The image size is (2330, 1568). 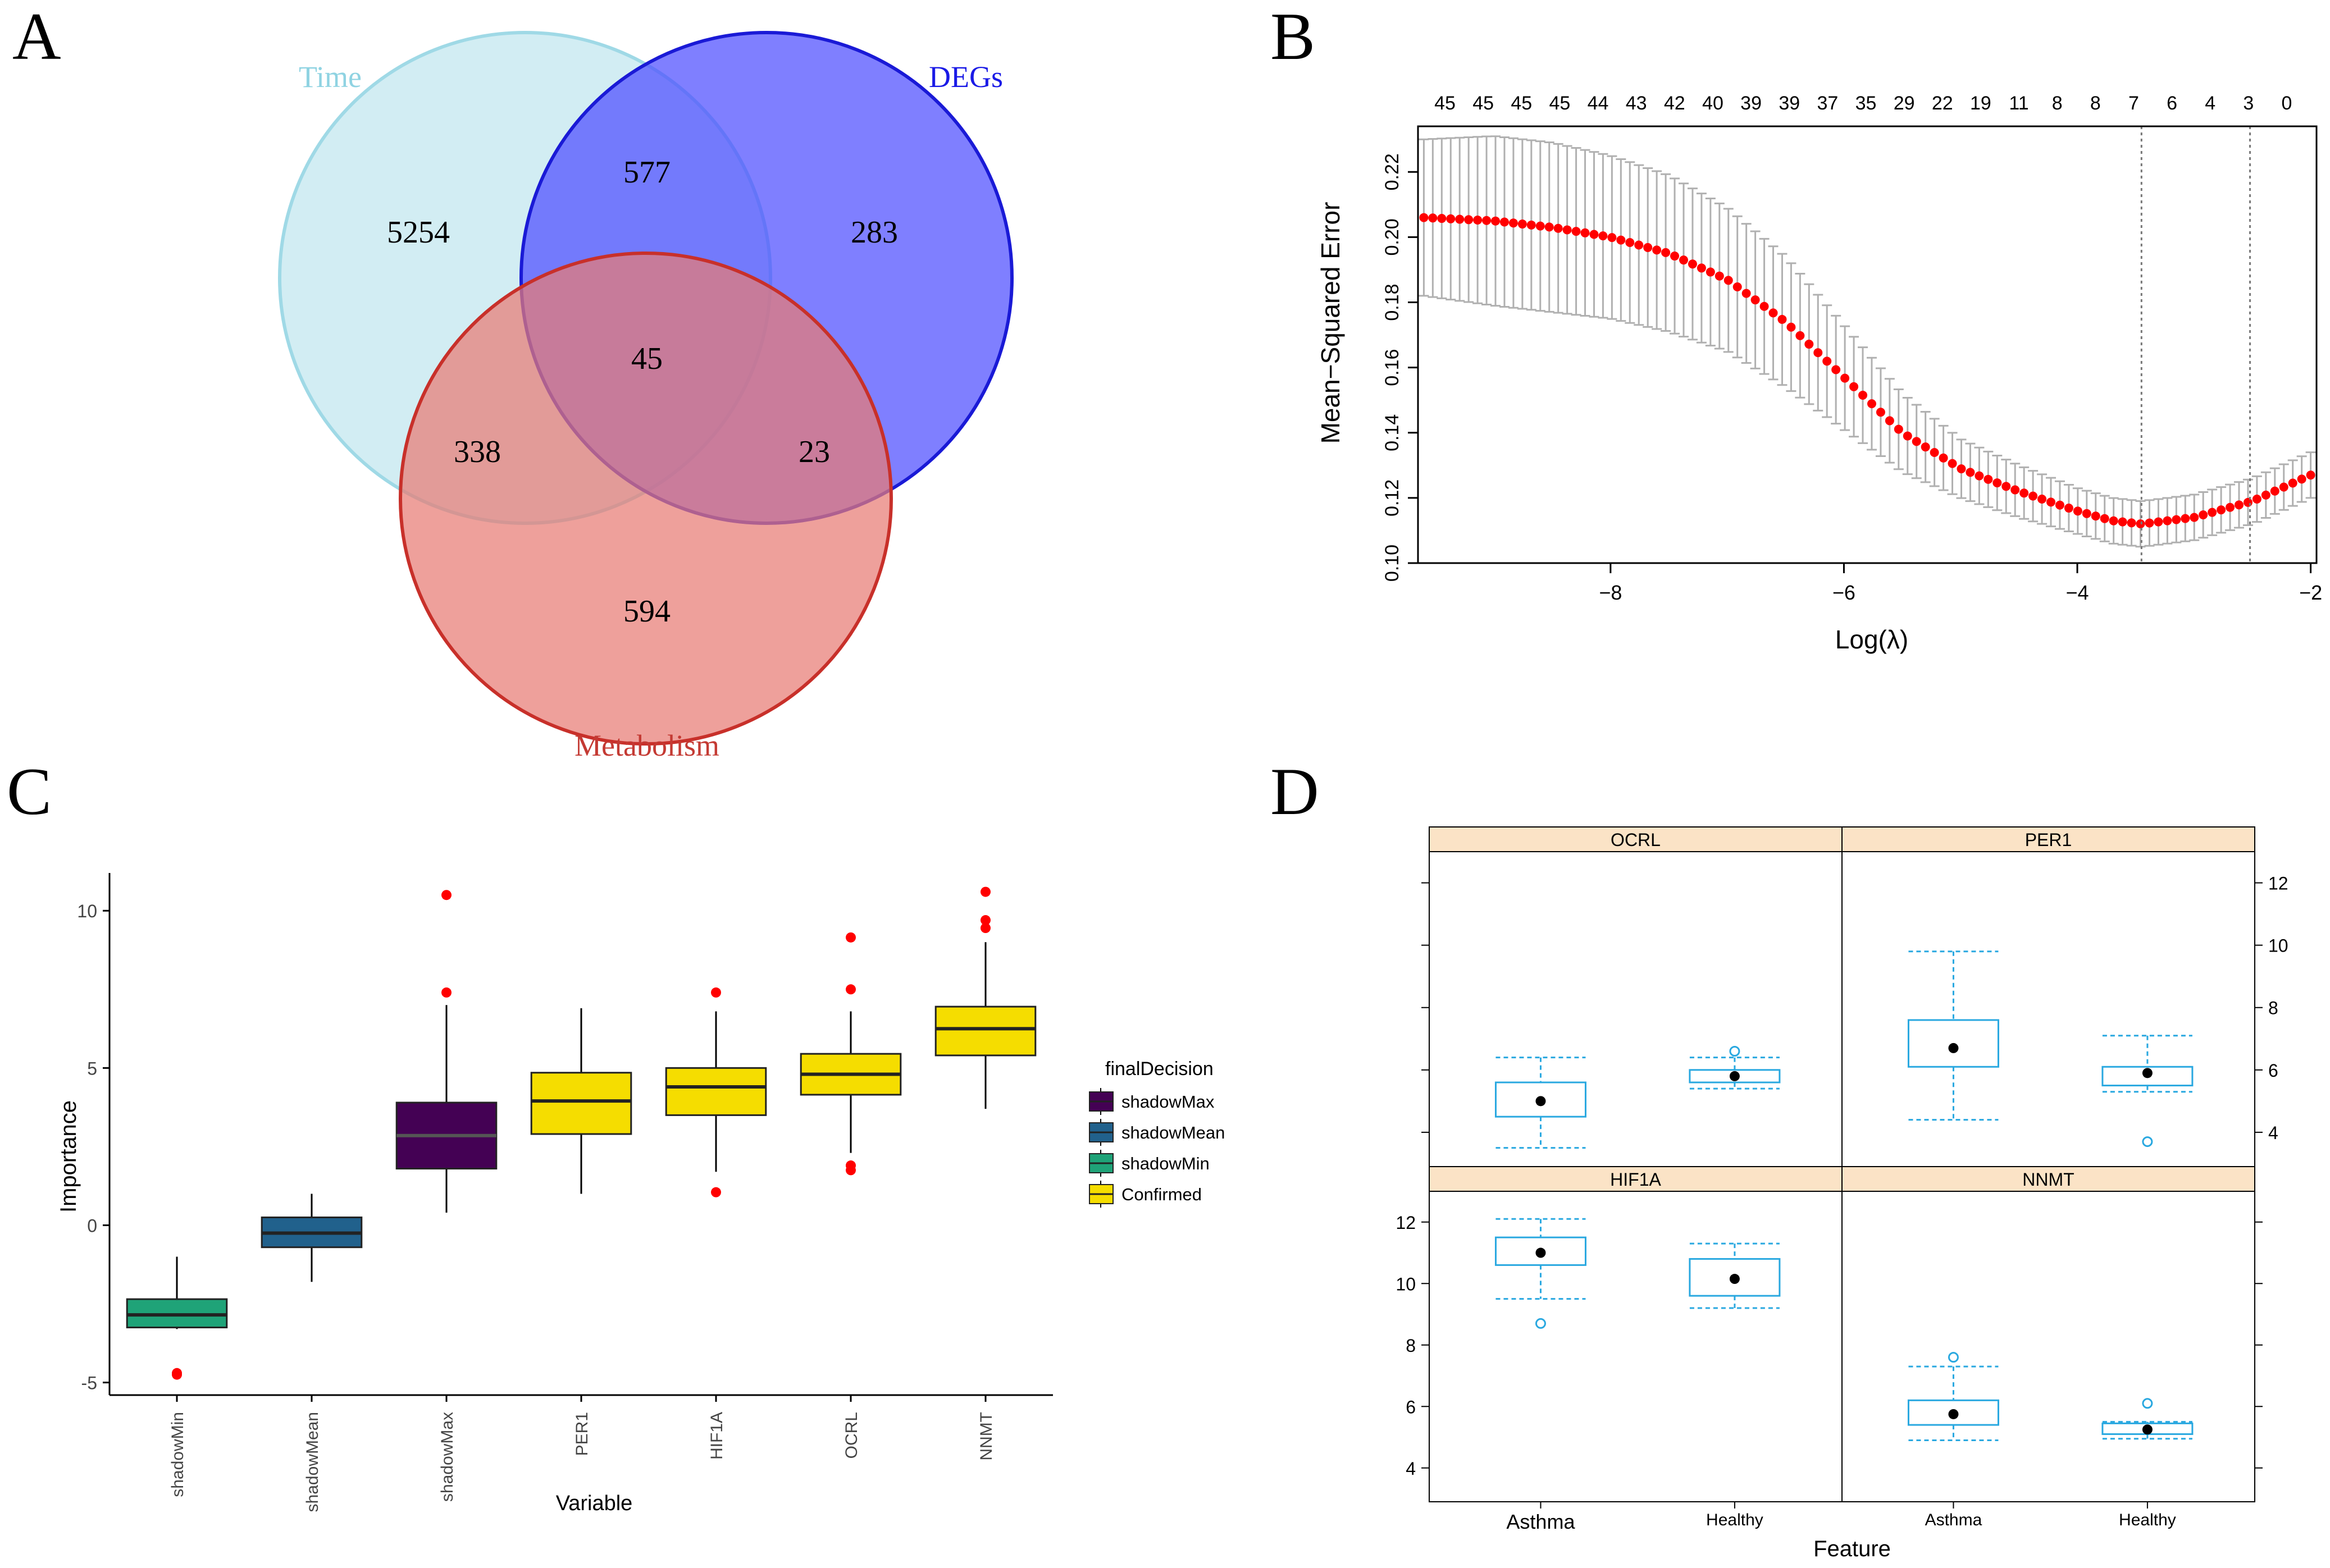 What do you see at coordinates (814, 452) in the screenshot?
I see `venn-count-degs-metabolism: 23` at bounding box center [814, 452].